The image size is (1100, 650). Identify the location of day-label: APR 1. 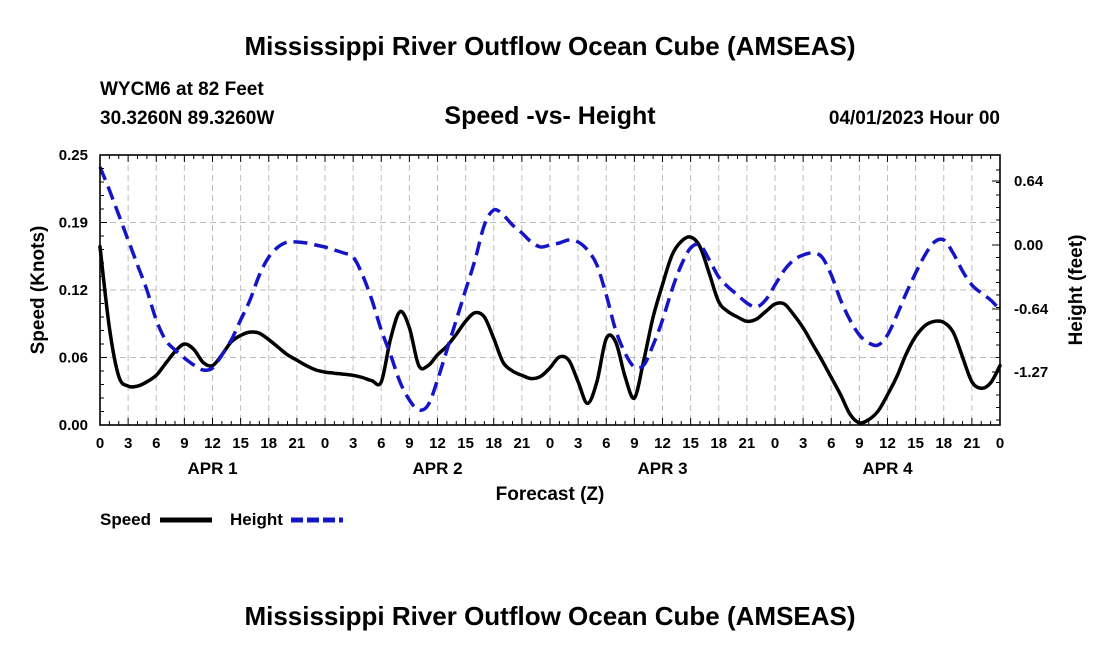
(212, 468).